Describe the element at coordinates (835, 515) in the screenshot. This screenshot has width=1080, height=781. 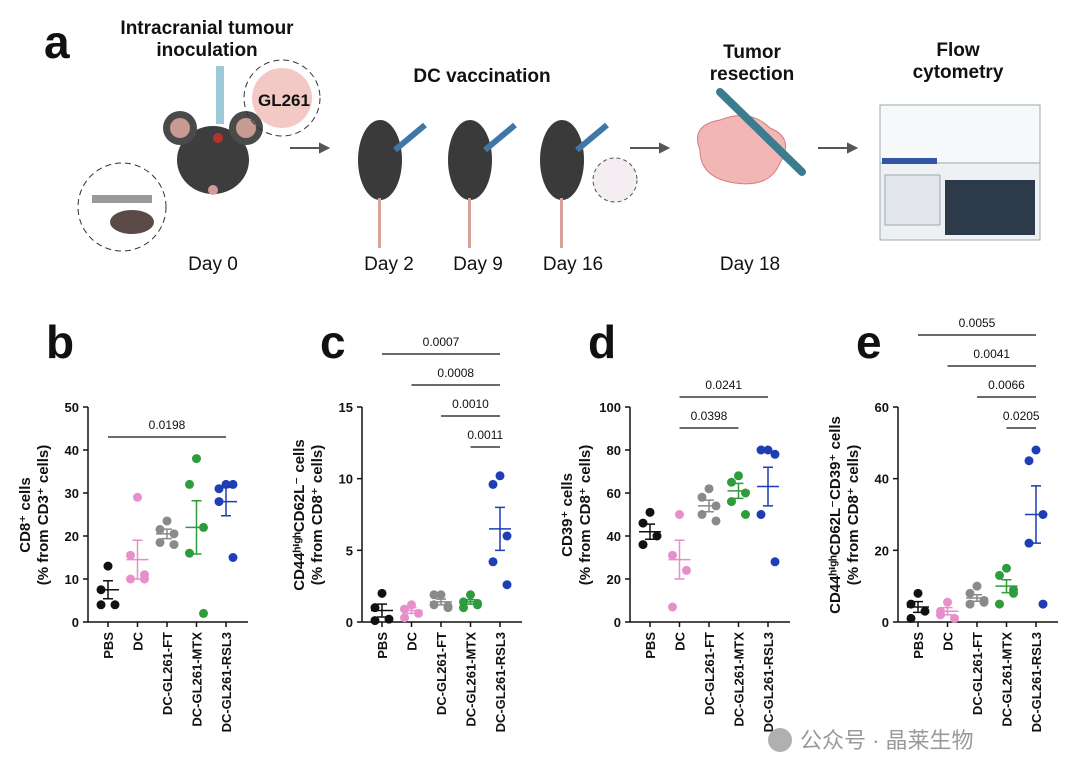
I see `y-axis-label: CD44ʰⁱᵍʰCD62L⁻CD39⁺ cells` at that location.